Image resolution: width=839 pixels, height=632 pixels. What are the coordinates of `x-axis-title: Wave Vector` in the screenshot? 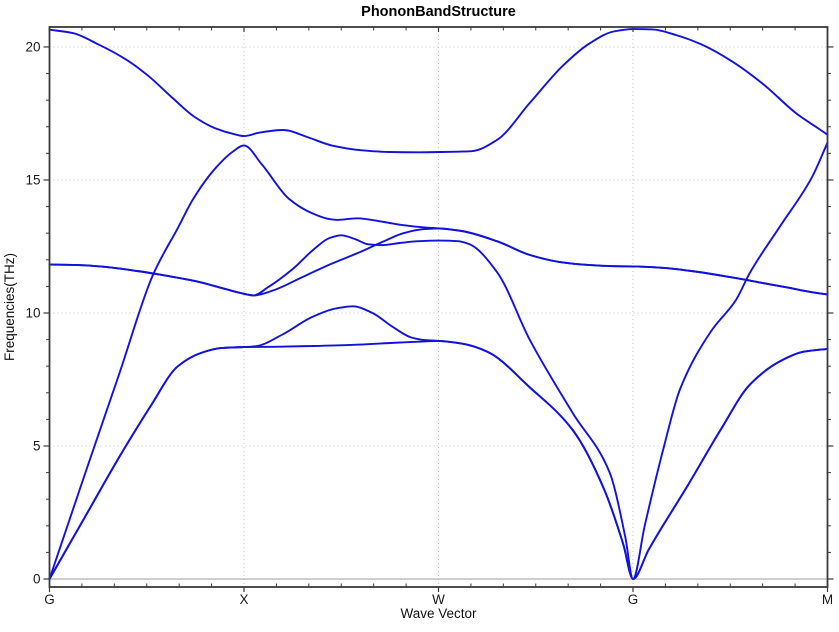 It's located at (438, 613).